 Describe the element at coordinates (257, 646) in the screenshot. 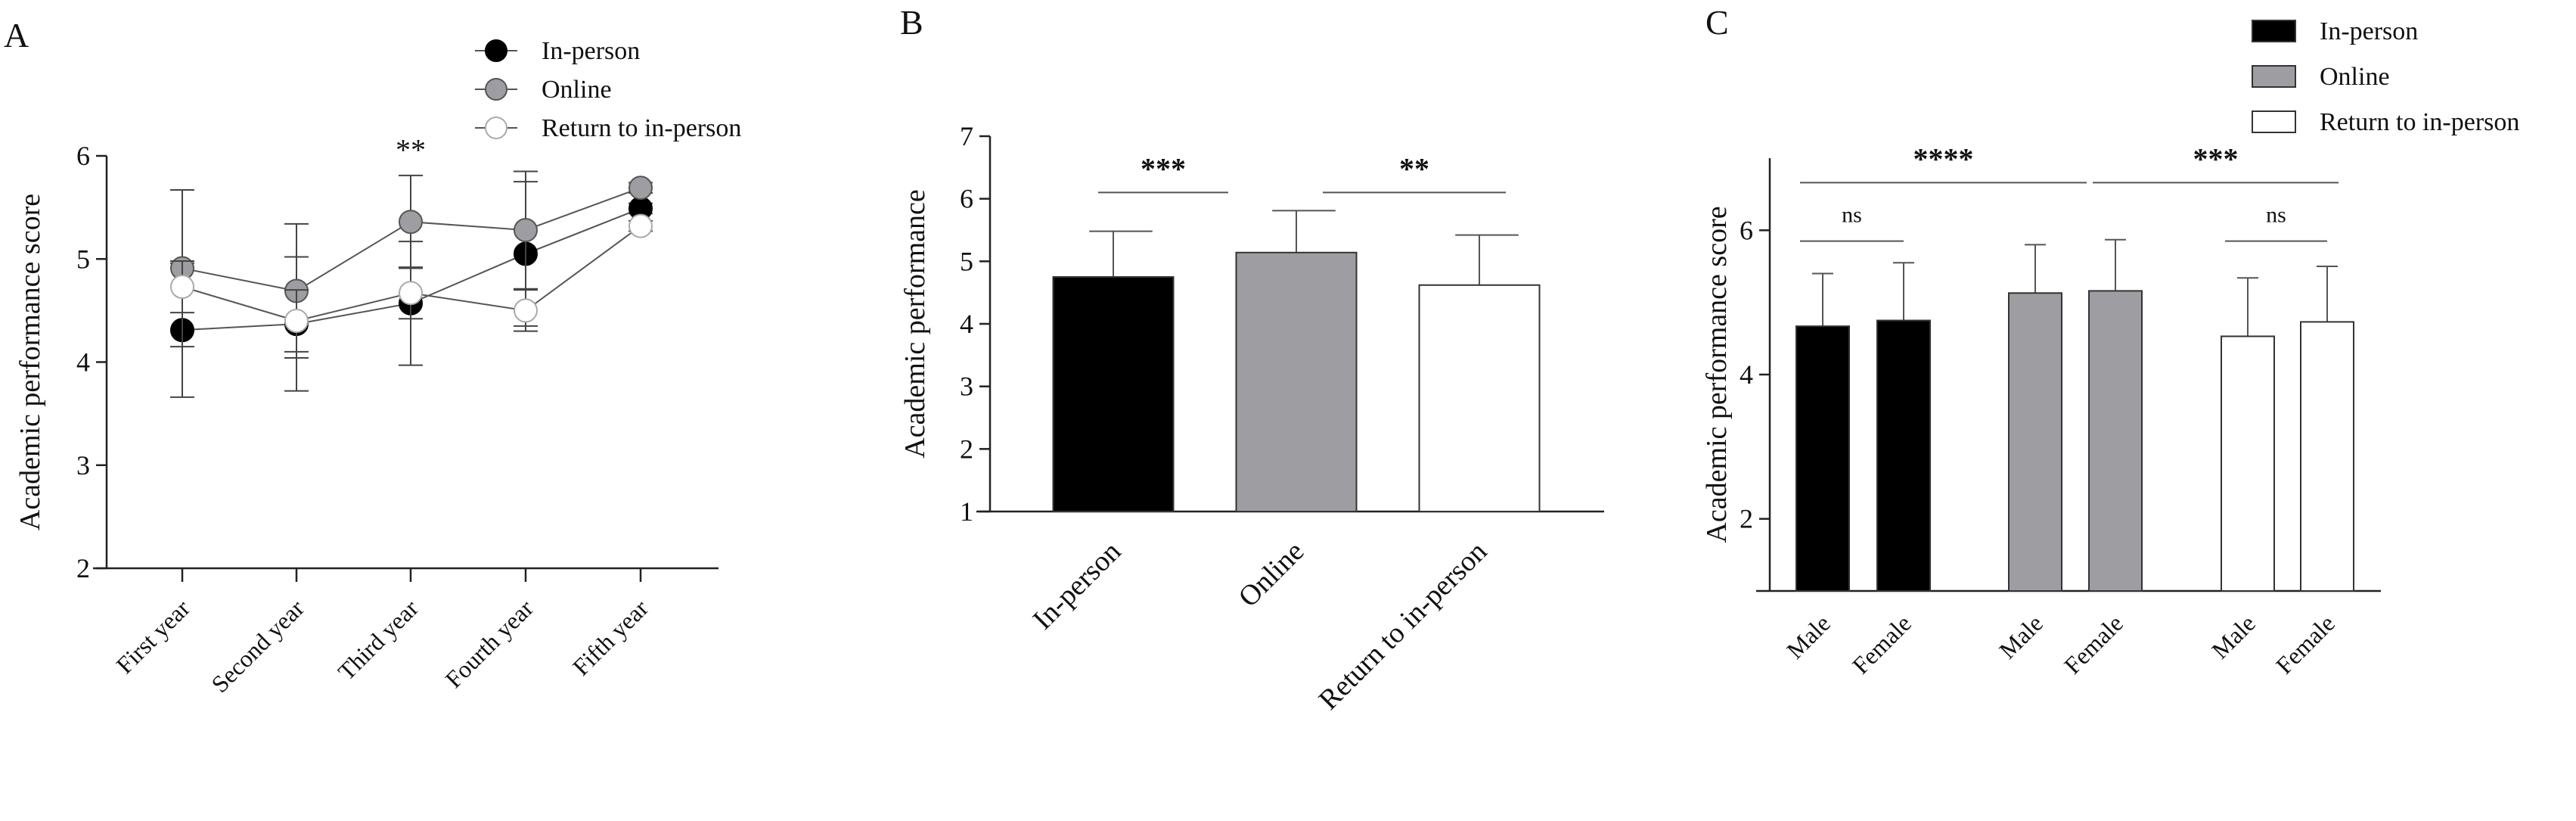

I see `x-tick-label: Second year` at that location.